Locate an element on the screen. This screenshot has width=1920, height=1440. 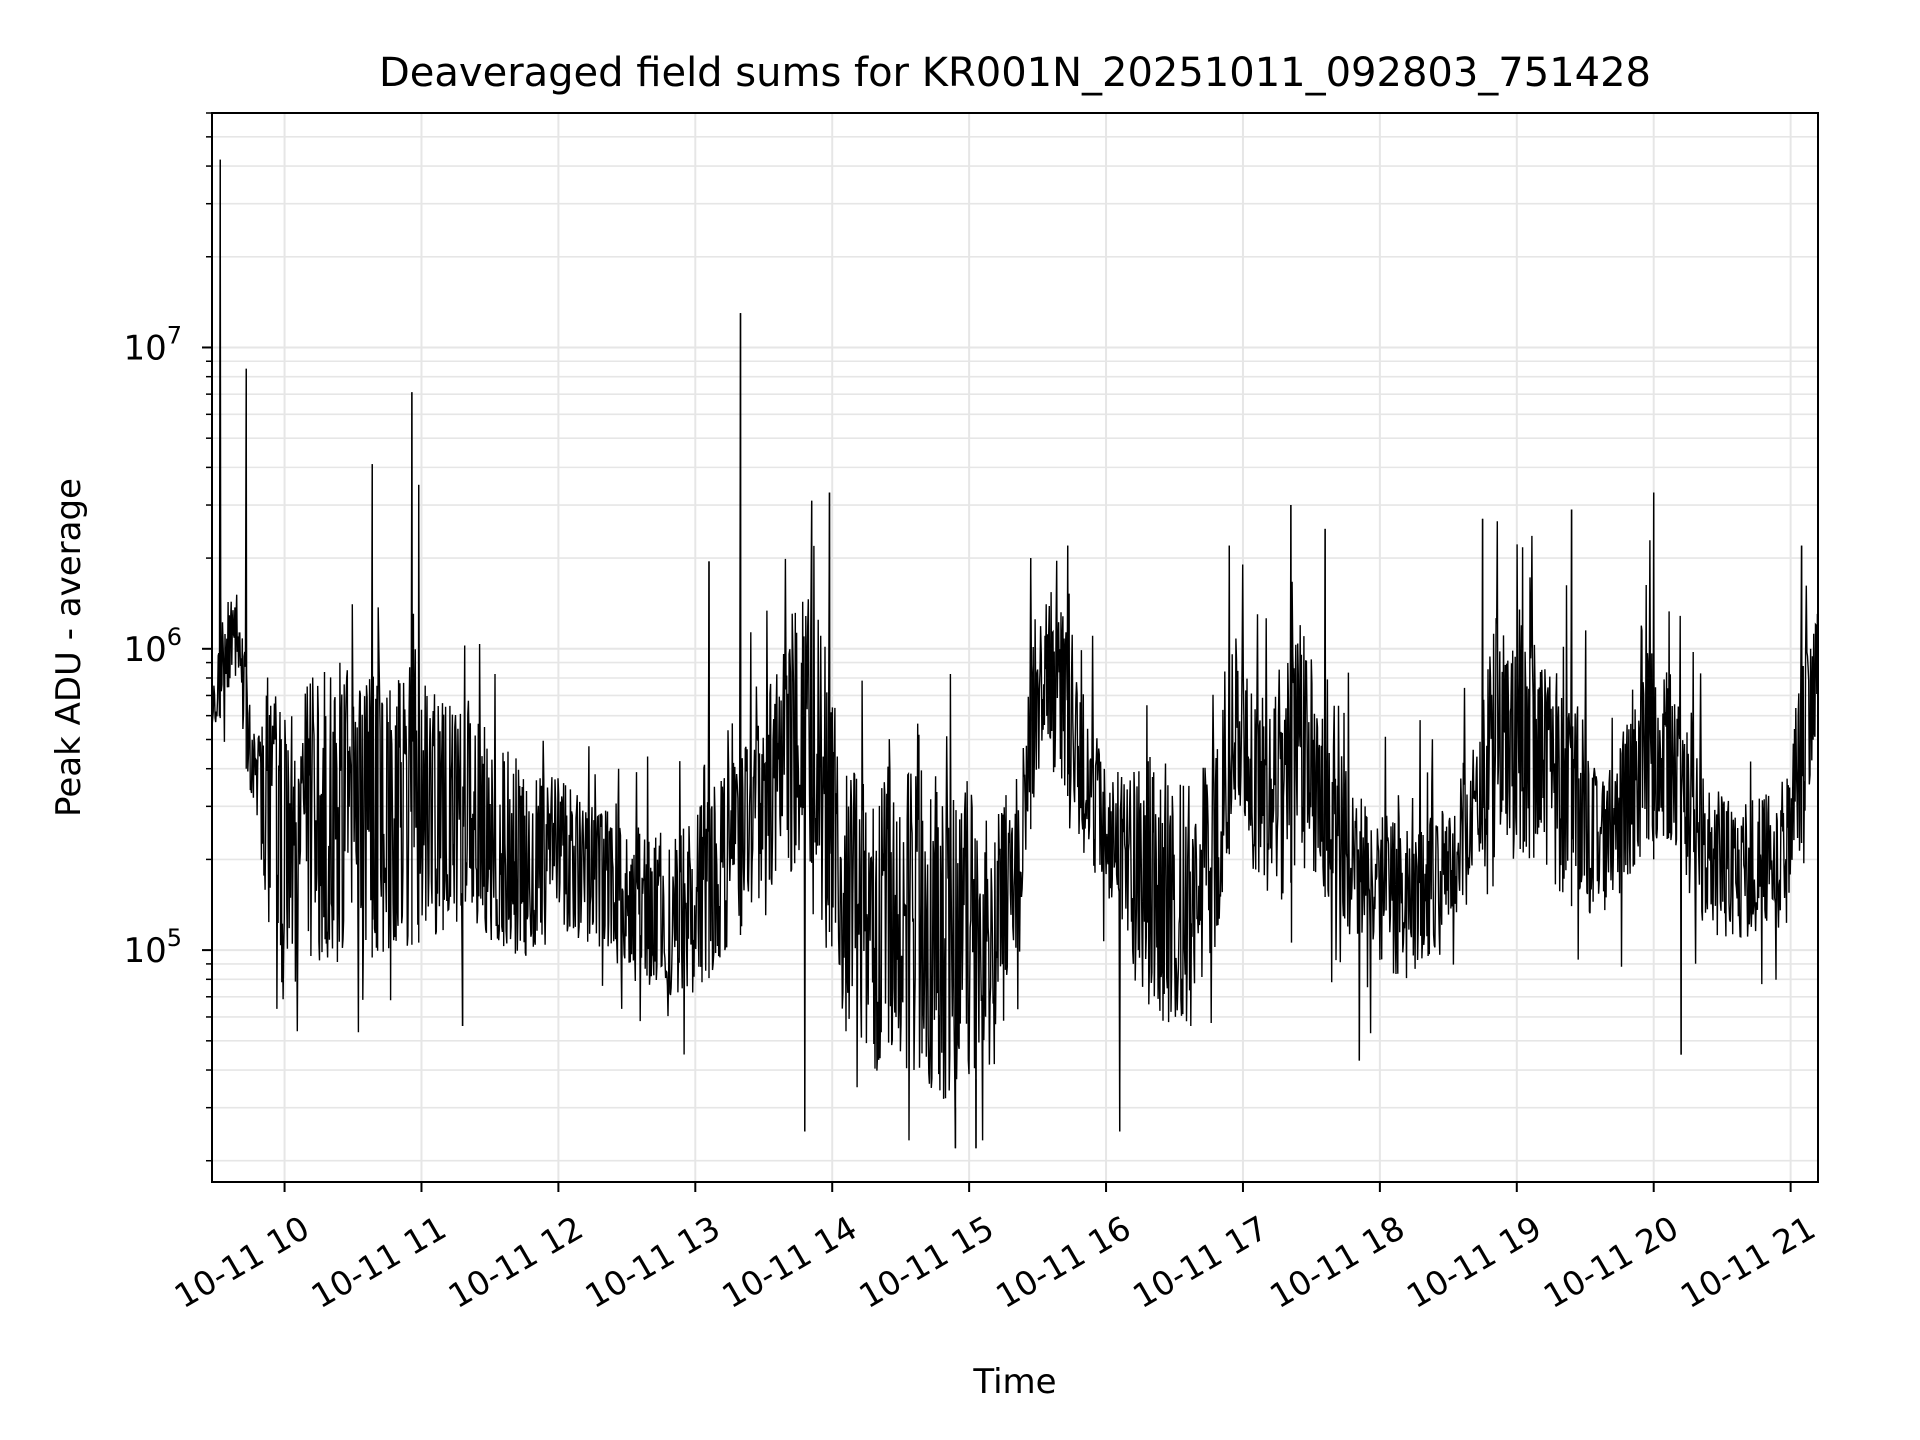
y-tick-exponent: 7 is located at coordinates (174, 335).